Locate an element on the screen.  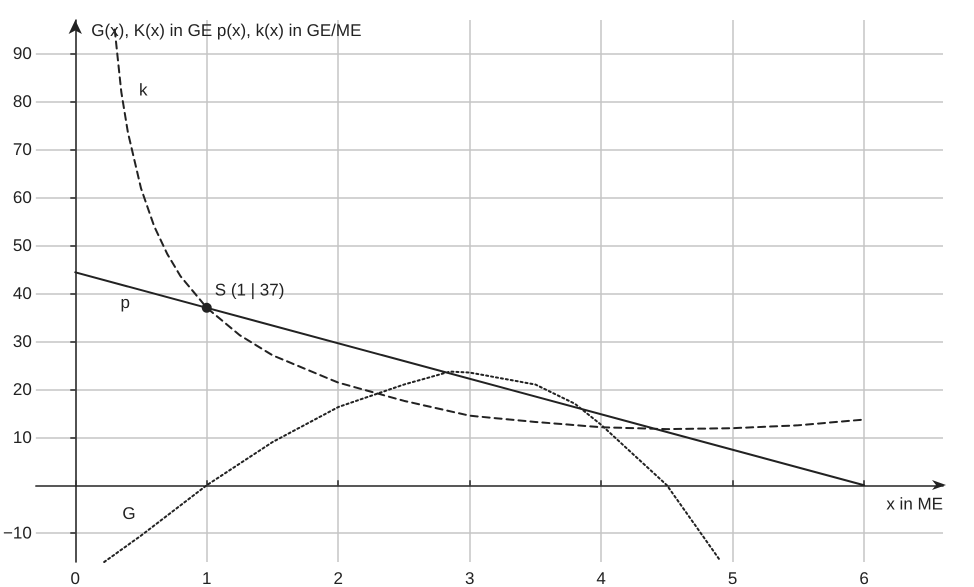
y-tick-label: 10 is located at coordinates (22, 437).